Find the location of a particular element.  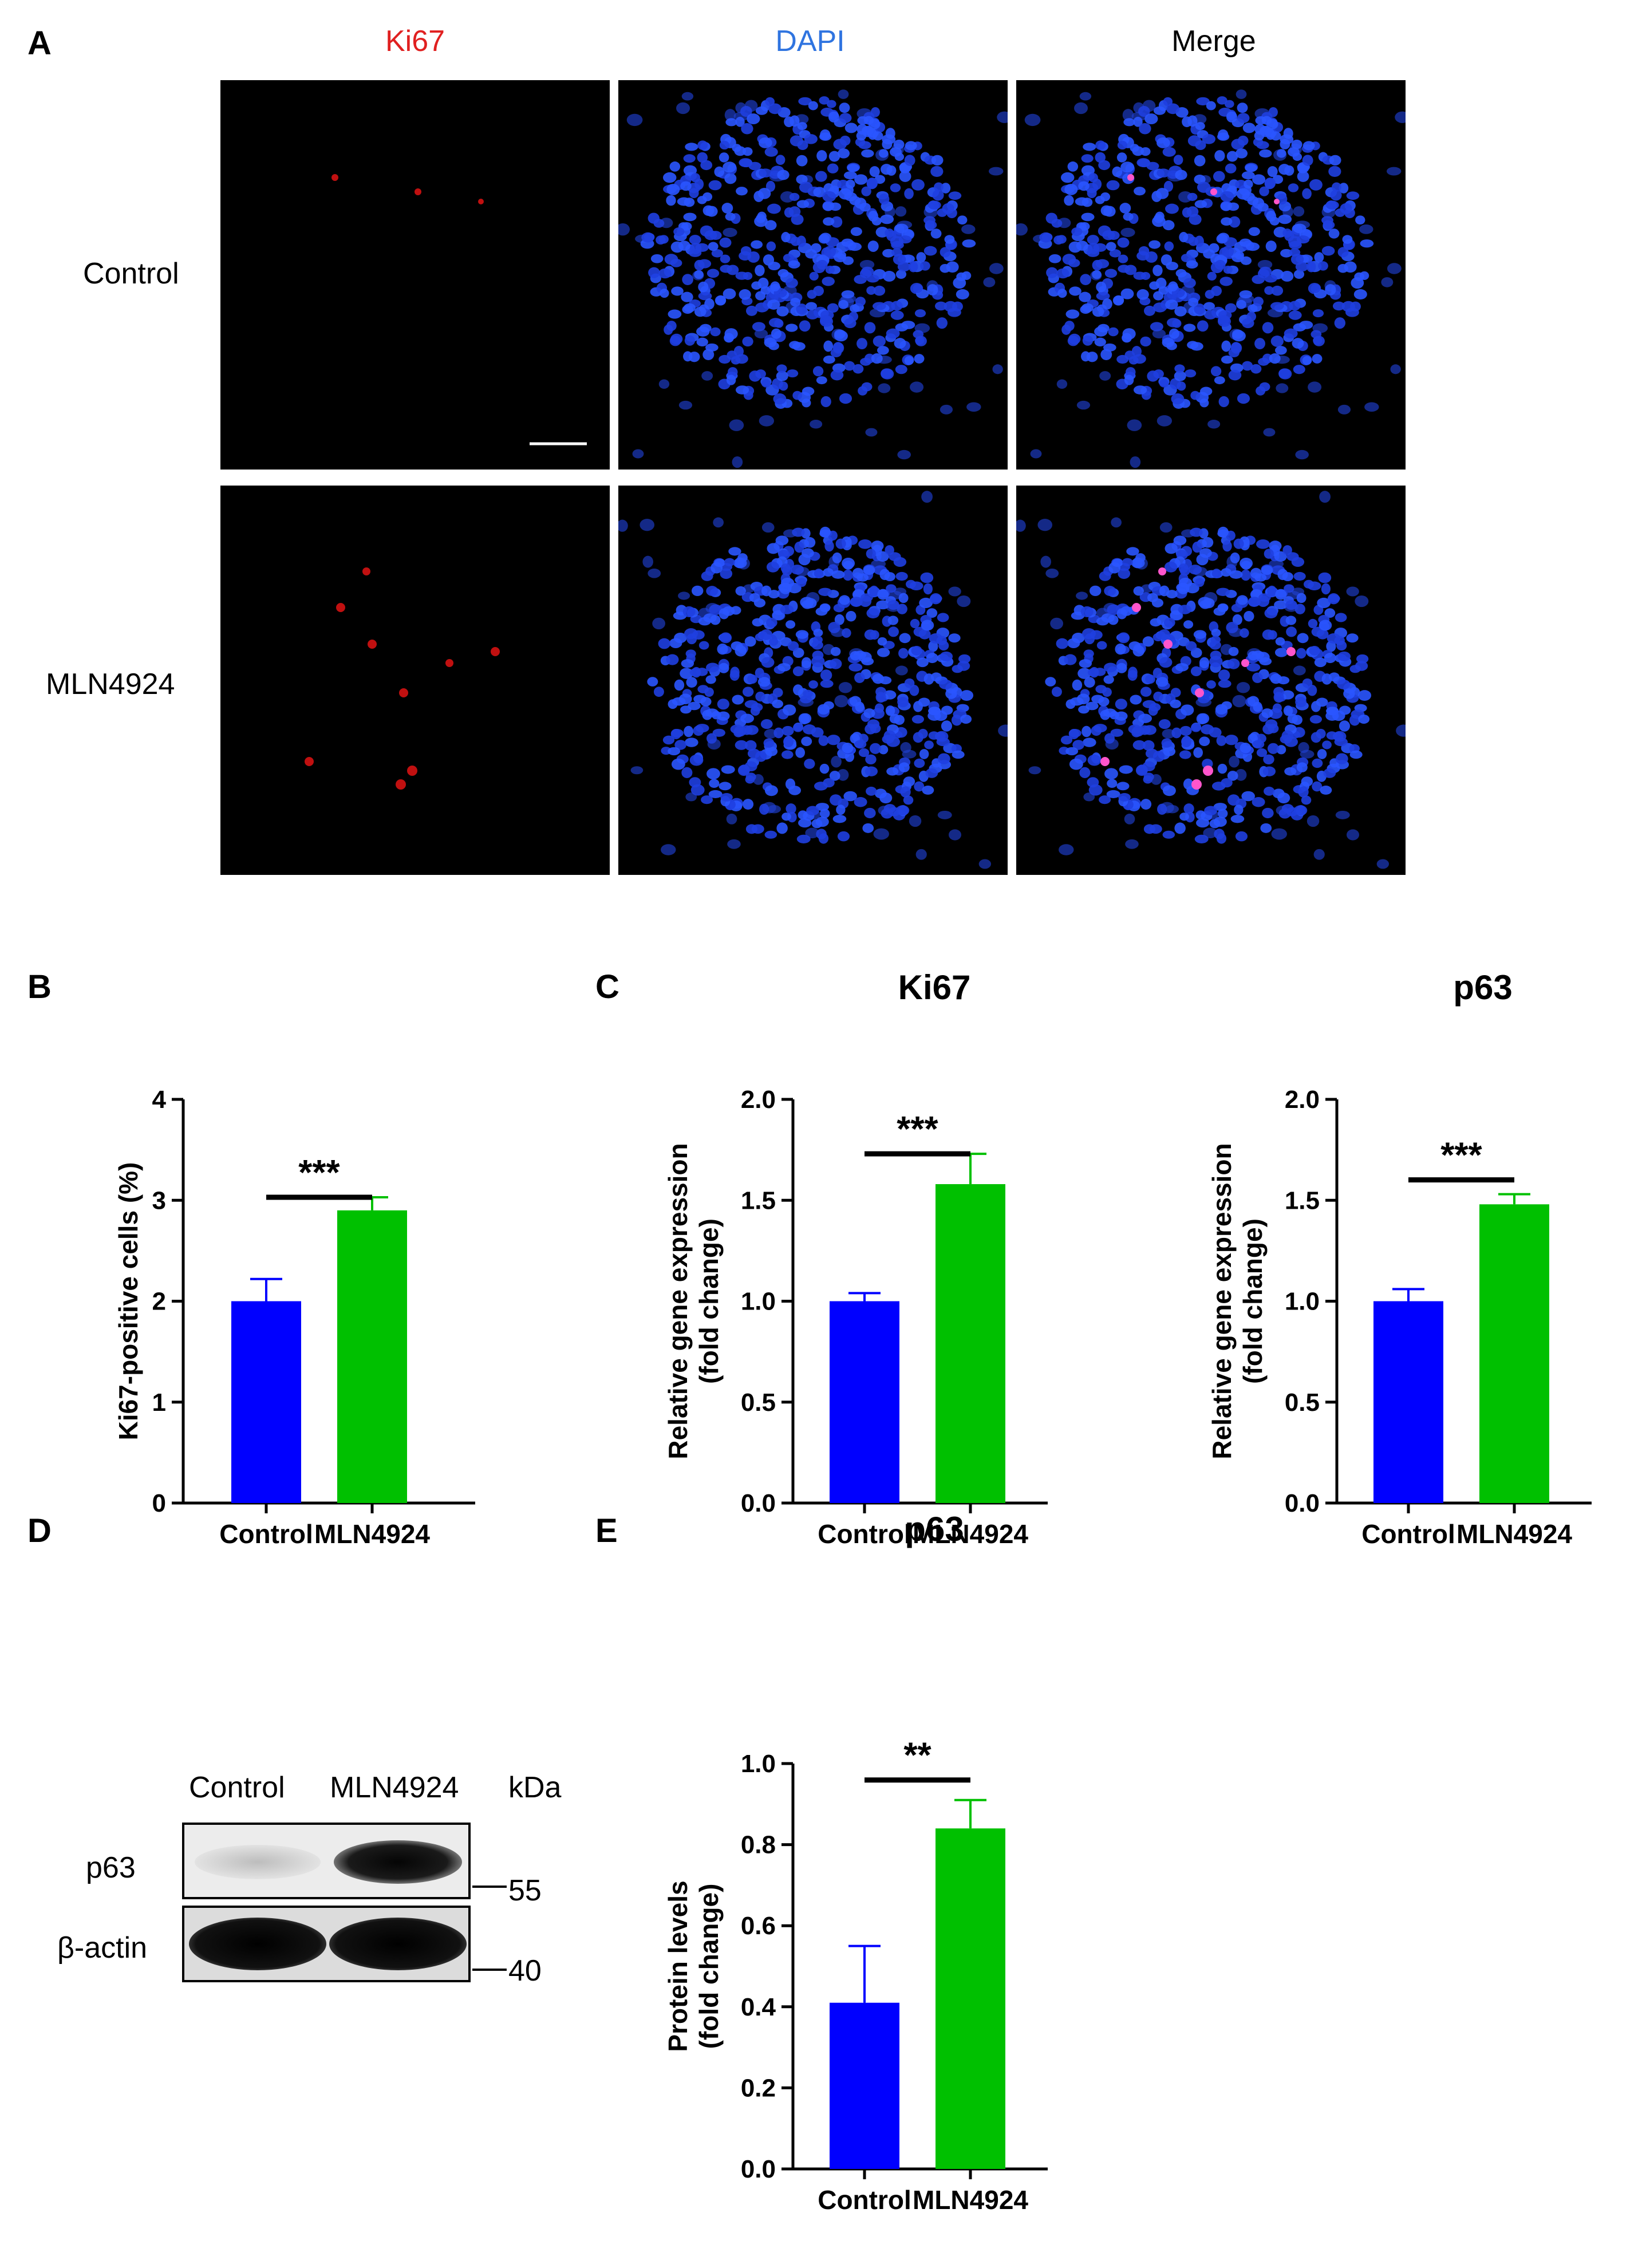

band-p63-mln4924 is located at coordinates (398, 1862).